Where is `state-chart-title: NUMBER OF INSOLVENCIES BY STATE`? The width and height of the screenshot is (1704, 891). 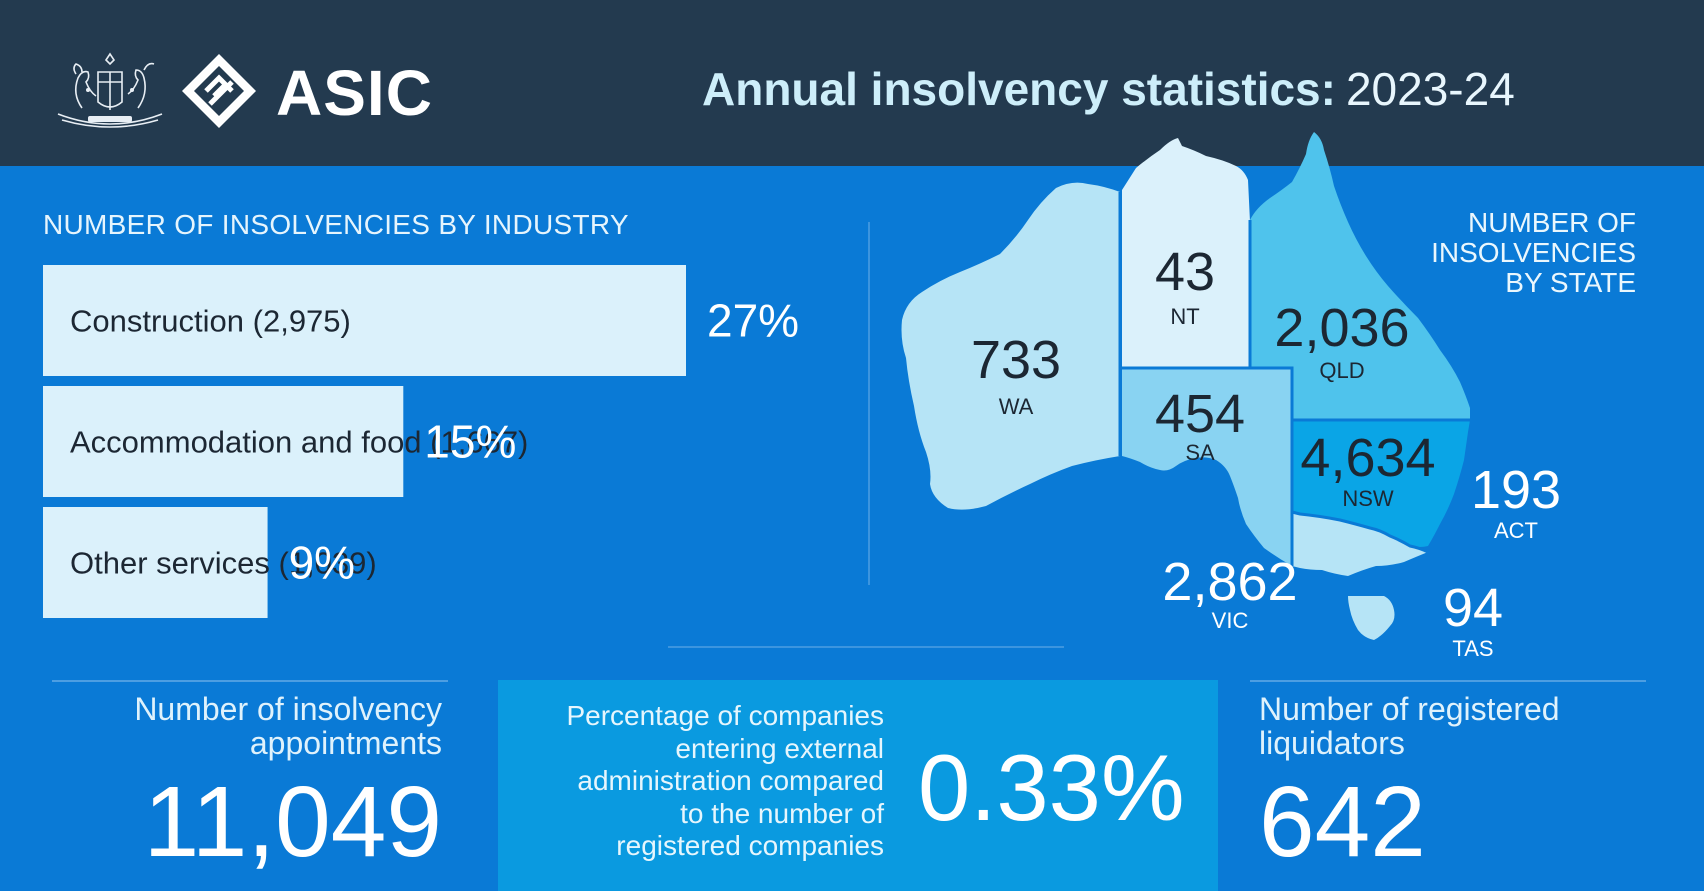 state-chart-title: NUMBER OF INSOLVENCIES BY STATE is located at coordinates (1533, 253).